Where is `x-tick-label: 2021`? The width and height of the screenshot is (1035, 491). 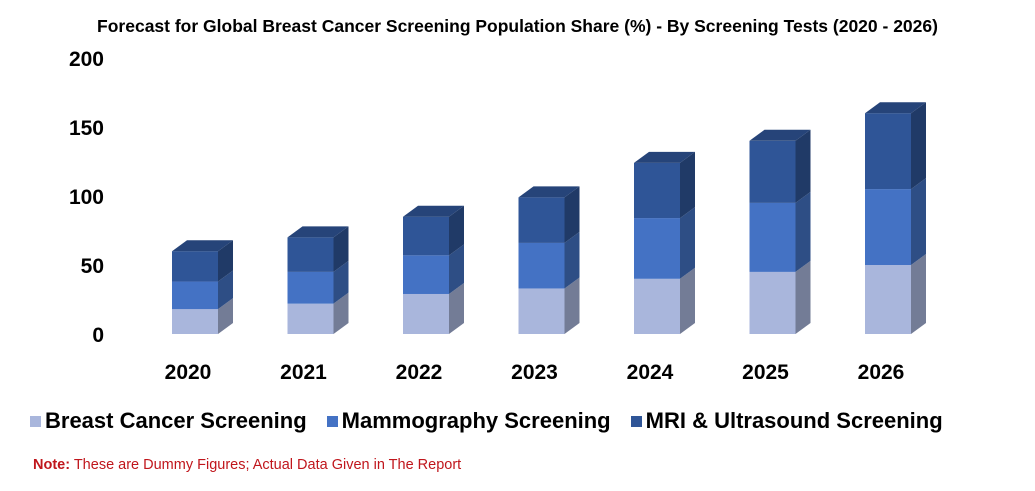
x-tick-label: 2021 is located at coordinates (303, 372).